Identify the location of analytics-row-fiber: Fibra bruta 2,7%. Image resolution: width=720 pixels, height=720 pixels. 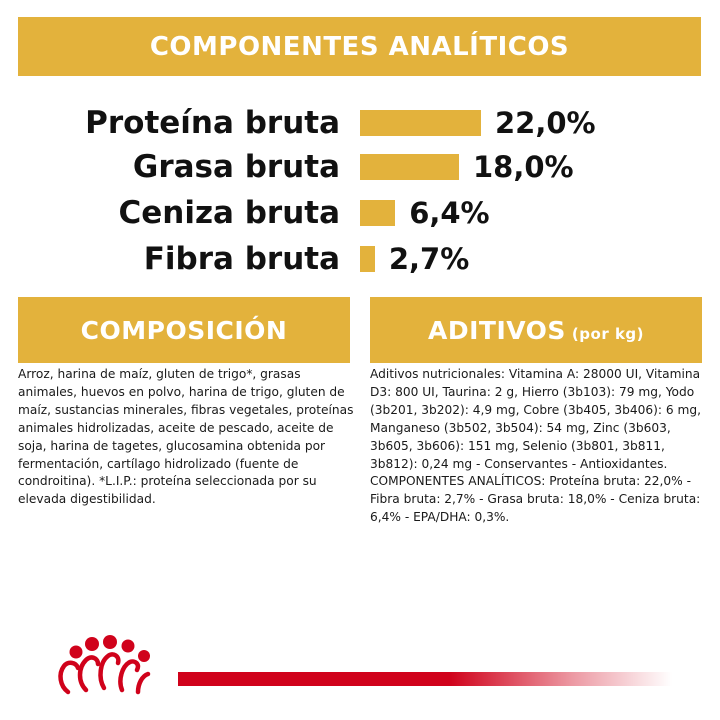
(360, 259).